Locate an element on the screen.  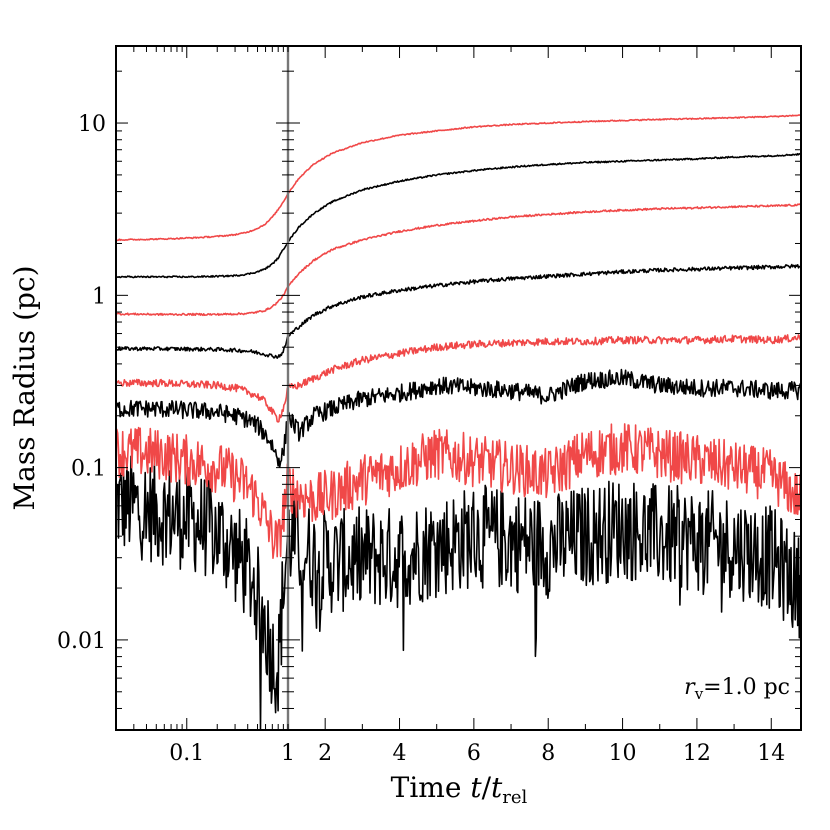
series-line-50pct is located at coordinates (458, 311).